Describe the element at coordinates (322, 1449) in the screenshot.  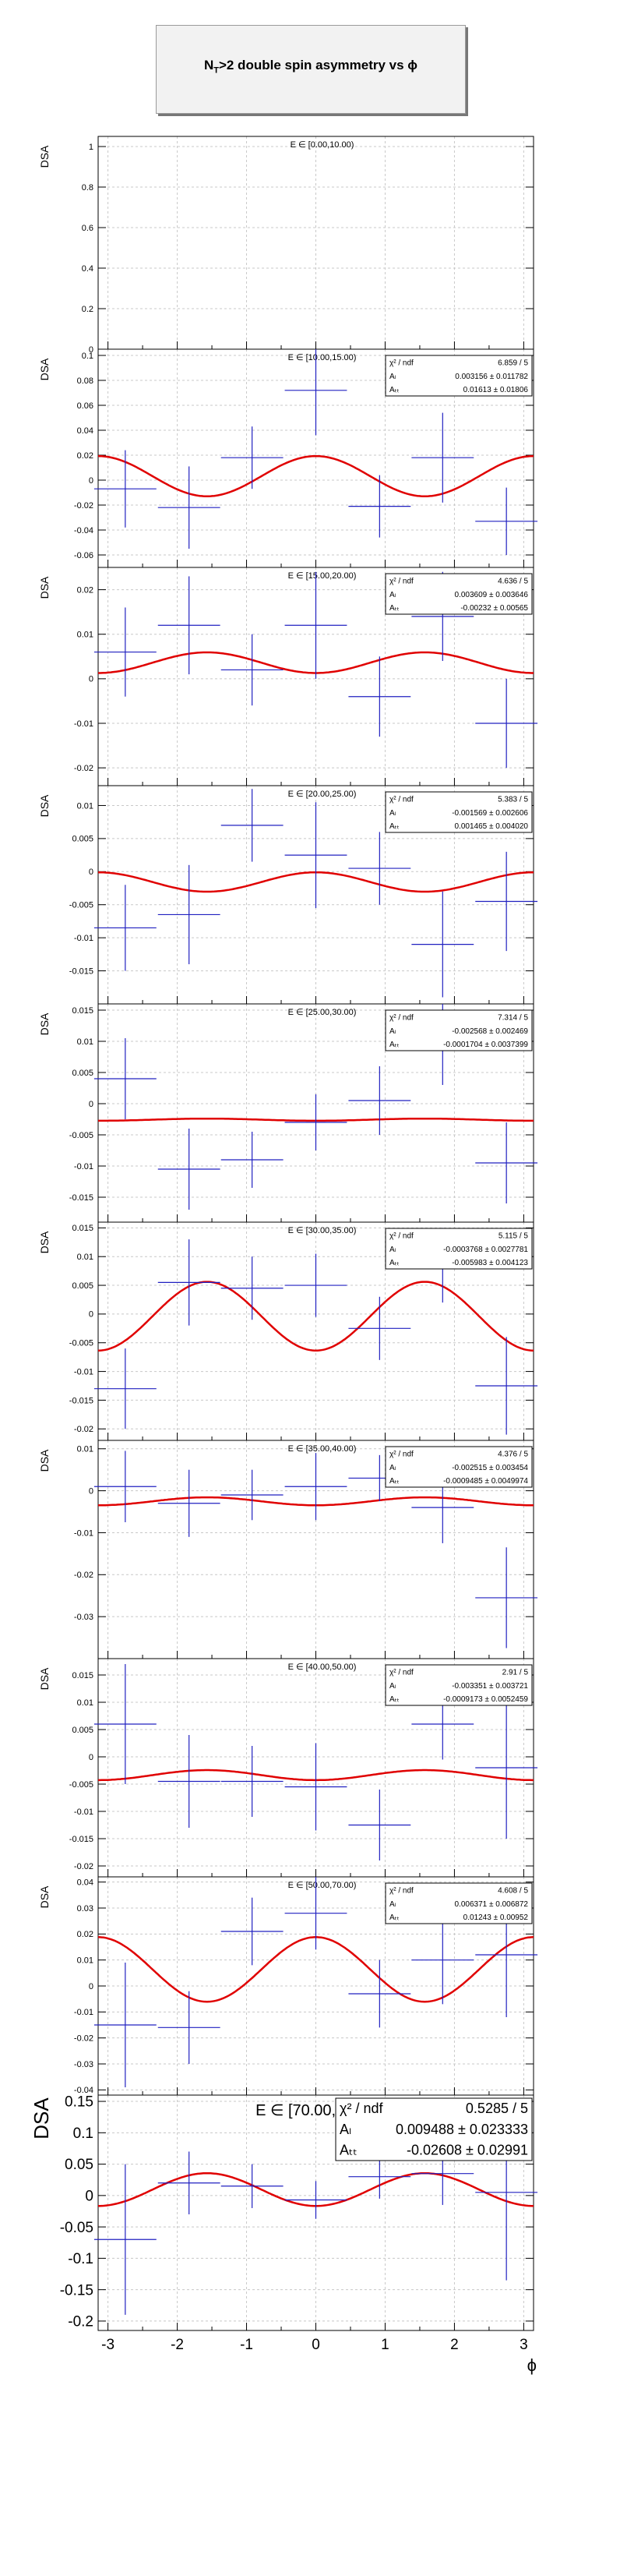
I see `energy-bin-label: E ∈ [35.00,40.00)` at that location.